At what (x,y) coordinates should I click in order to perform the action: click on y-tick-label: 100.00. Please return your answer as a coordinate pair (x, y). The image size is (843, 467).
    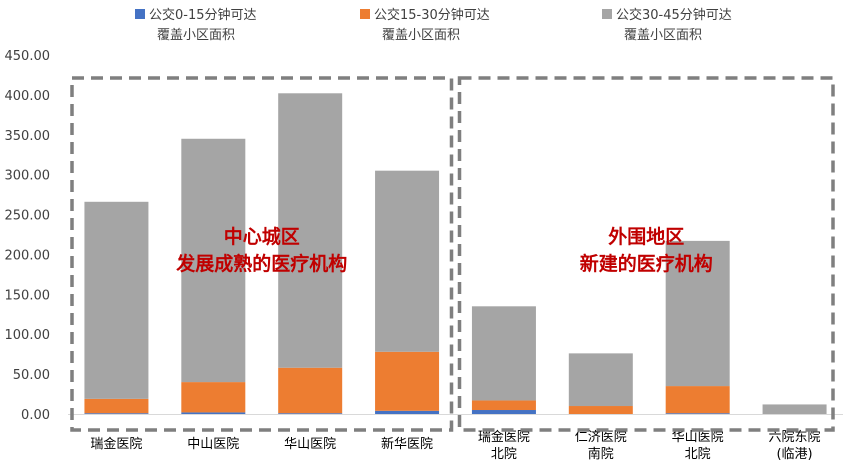
    Looking at the image, I should click on (28, 335).